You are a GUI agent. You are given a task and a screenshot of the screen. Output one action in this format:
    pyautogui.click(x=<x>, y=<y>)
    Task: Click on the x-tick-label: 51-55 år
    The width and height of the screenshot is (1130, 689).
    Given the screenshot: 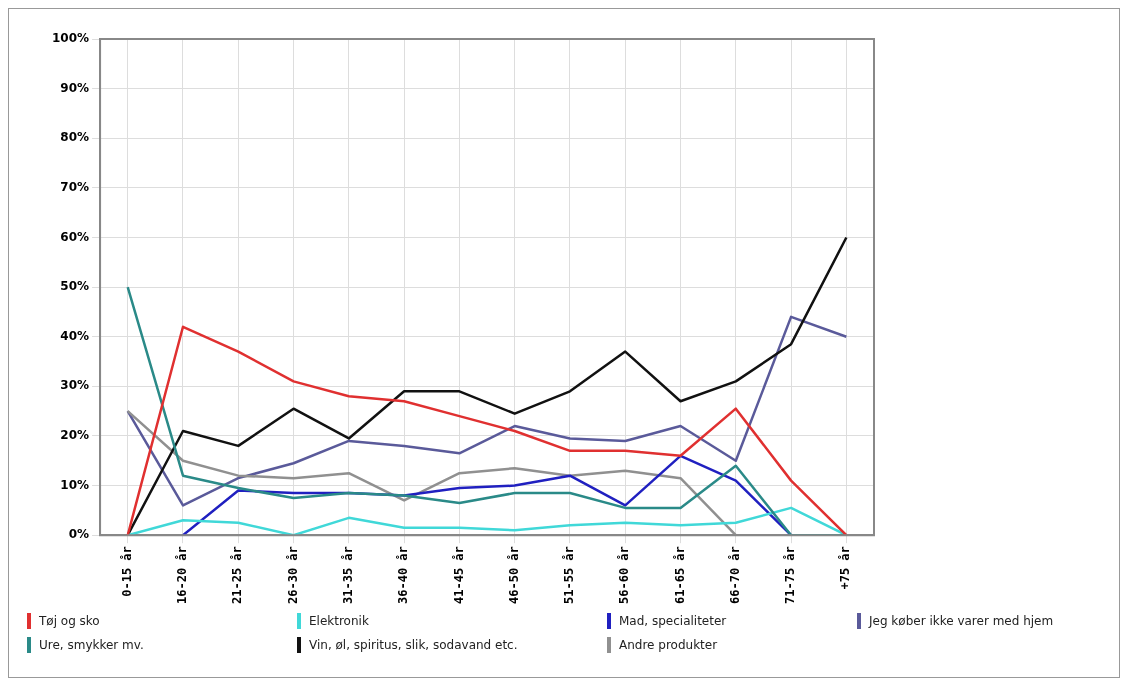 What is the action you would take?
    pyautogui.click(x=569, y=575)
    